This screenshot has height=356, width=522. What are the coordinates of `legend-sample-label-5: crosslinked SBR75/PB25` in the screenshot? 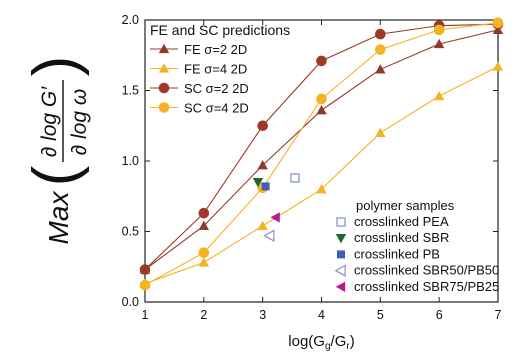 It's located at (426, 286).